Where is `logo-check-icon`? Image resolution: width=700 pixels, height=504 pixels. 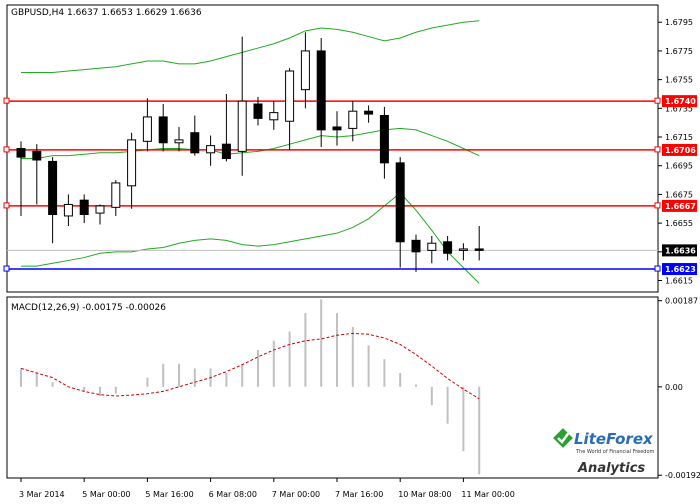
logo-check-icon is located at coordinates (564, 437).